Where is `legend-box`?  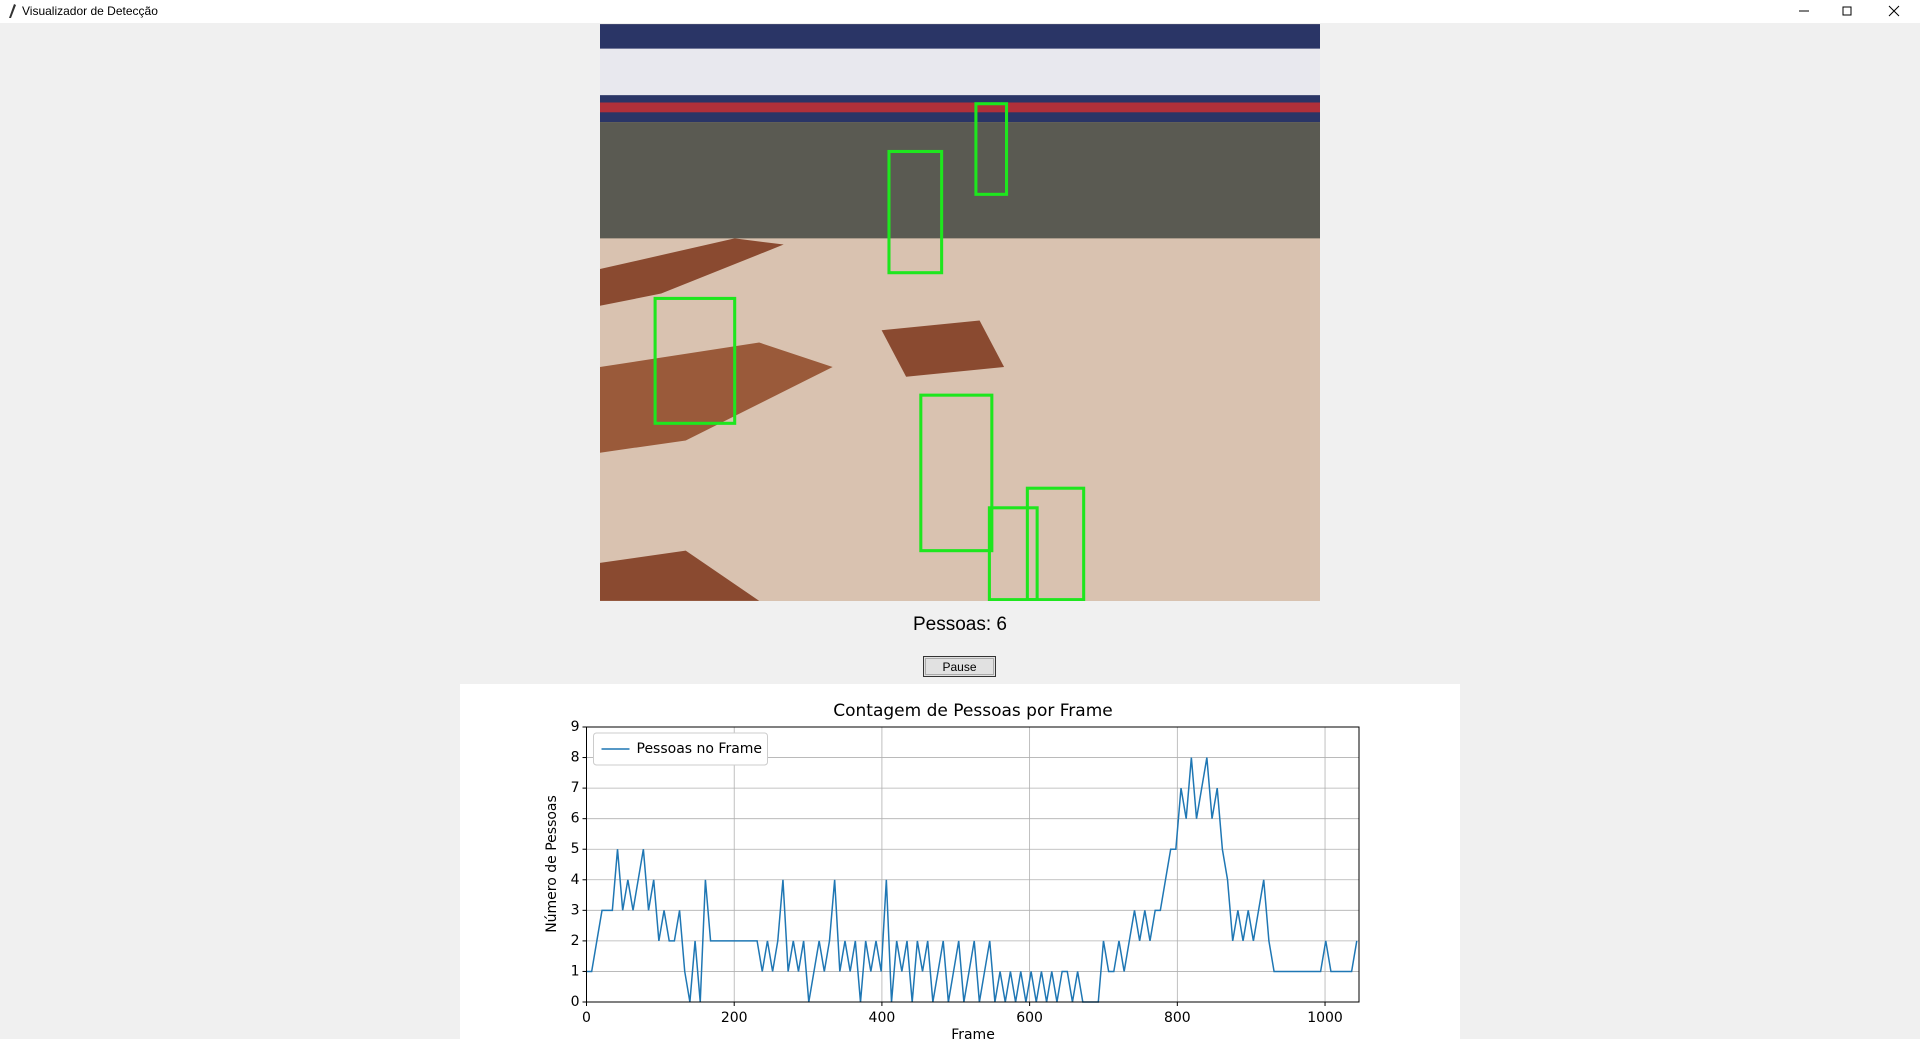 legend-box is located at coordinates (680, 749).